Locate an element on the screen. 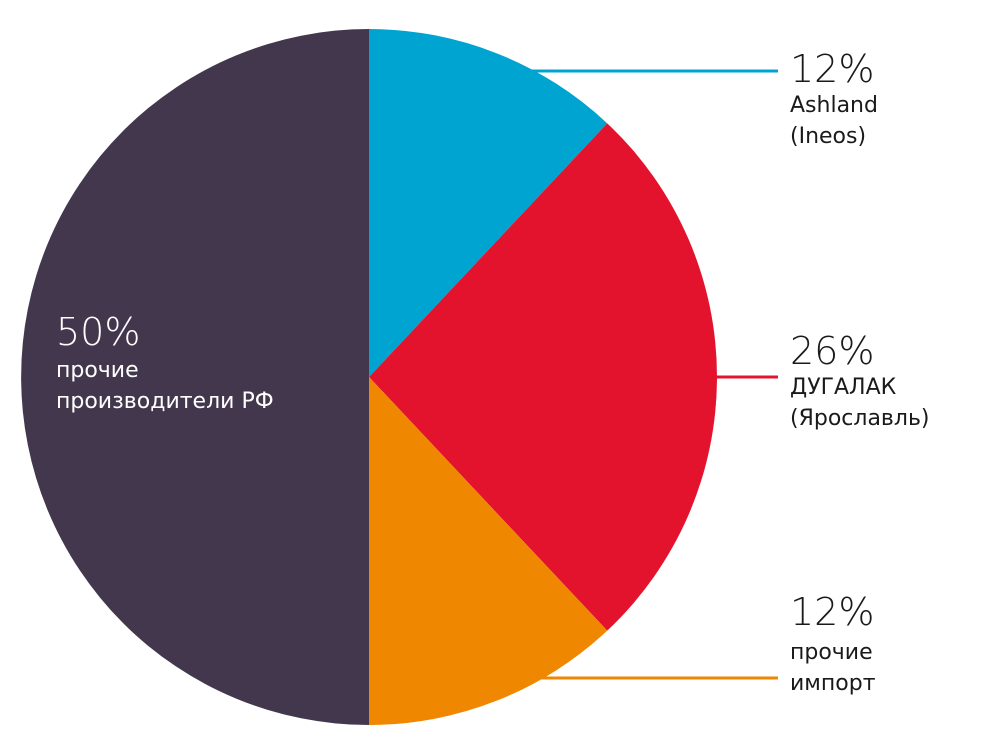  slice-category-label: импорт is located at coordinates (833, 683).